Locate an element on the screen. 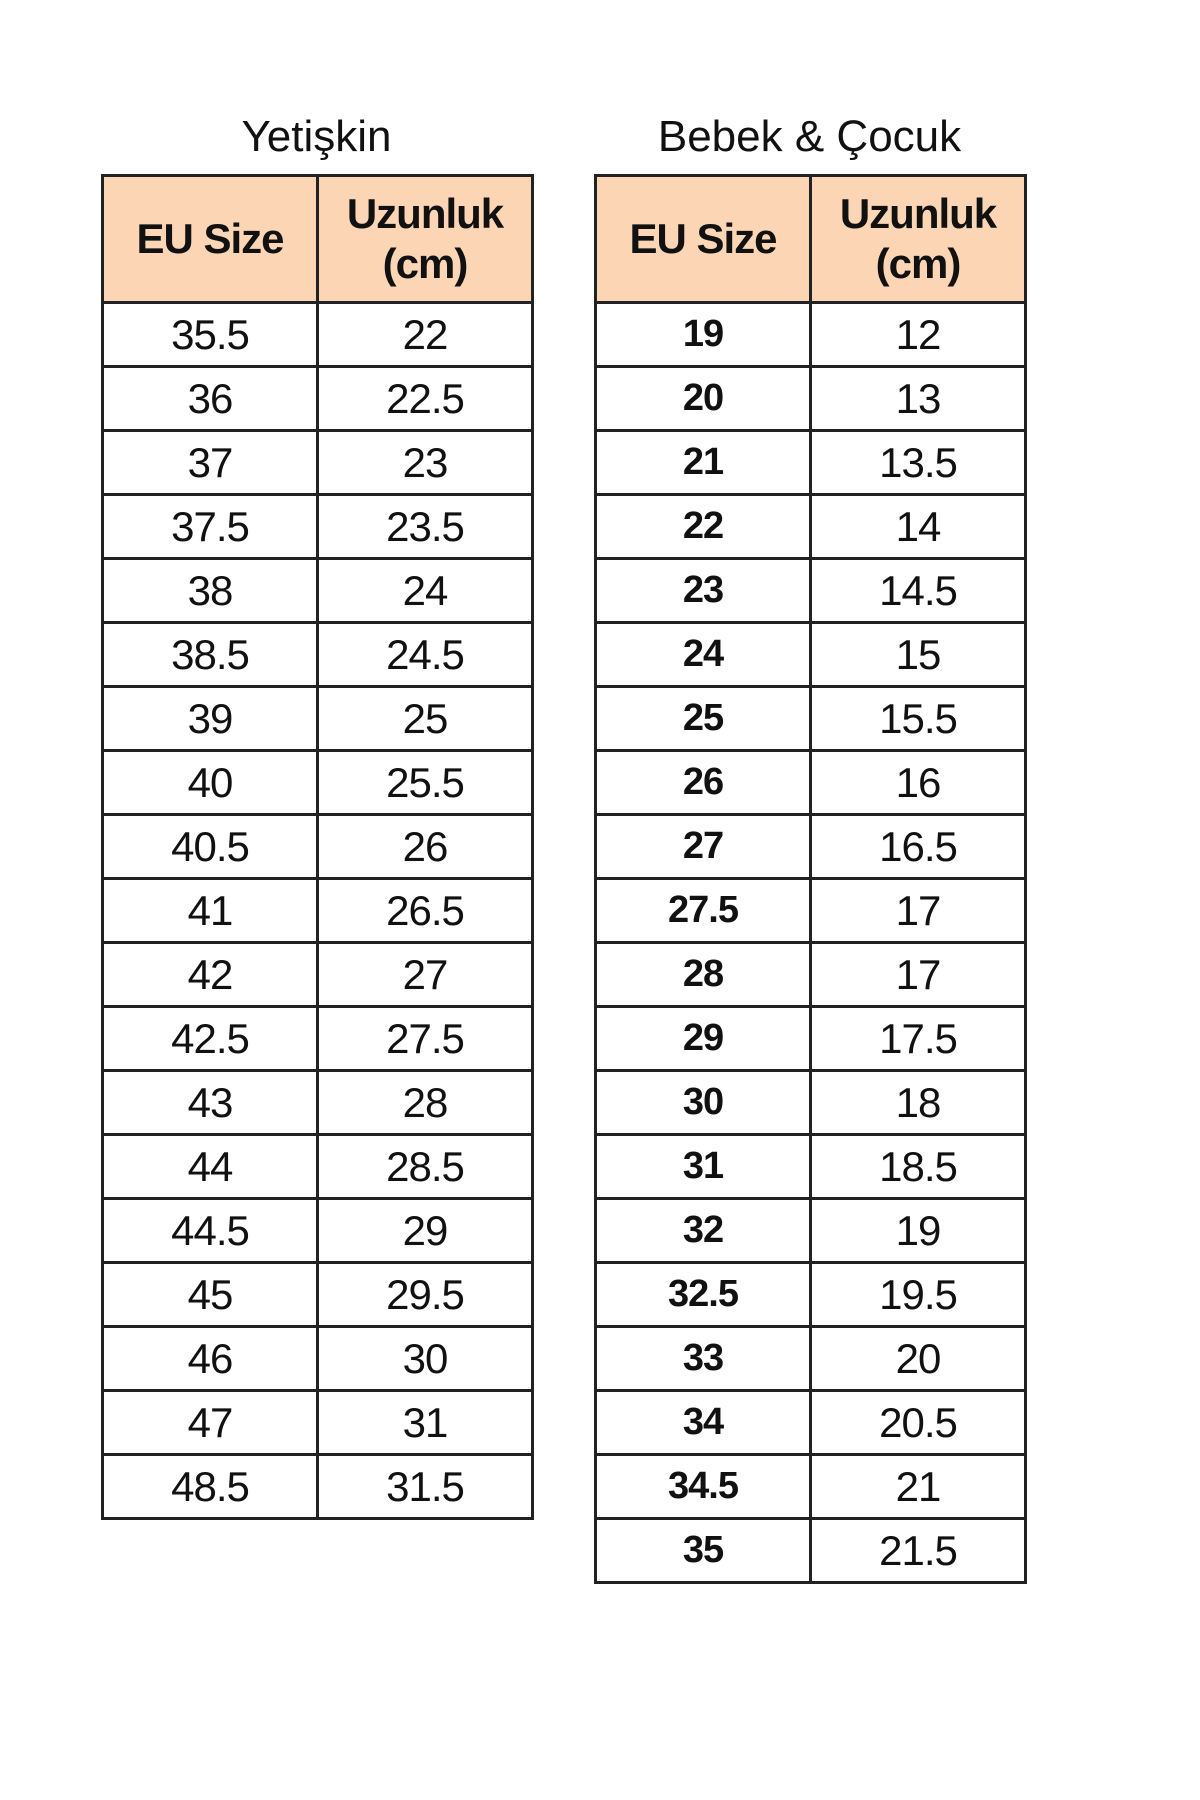 The height and width of the screenshot is (1800, 1200). table-row: 28 17 is located at coordinates (810, 974).